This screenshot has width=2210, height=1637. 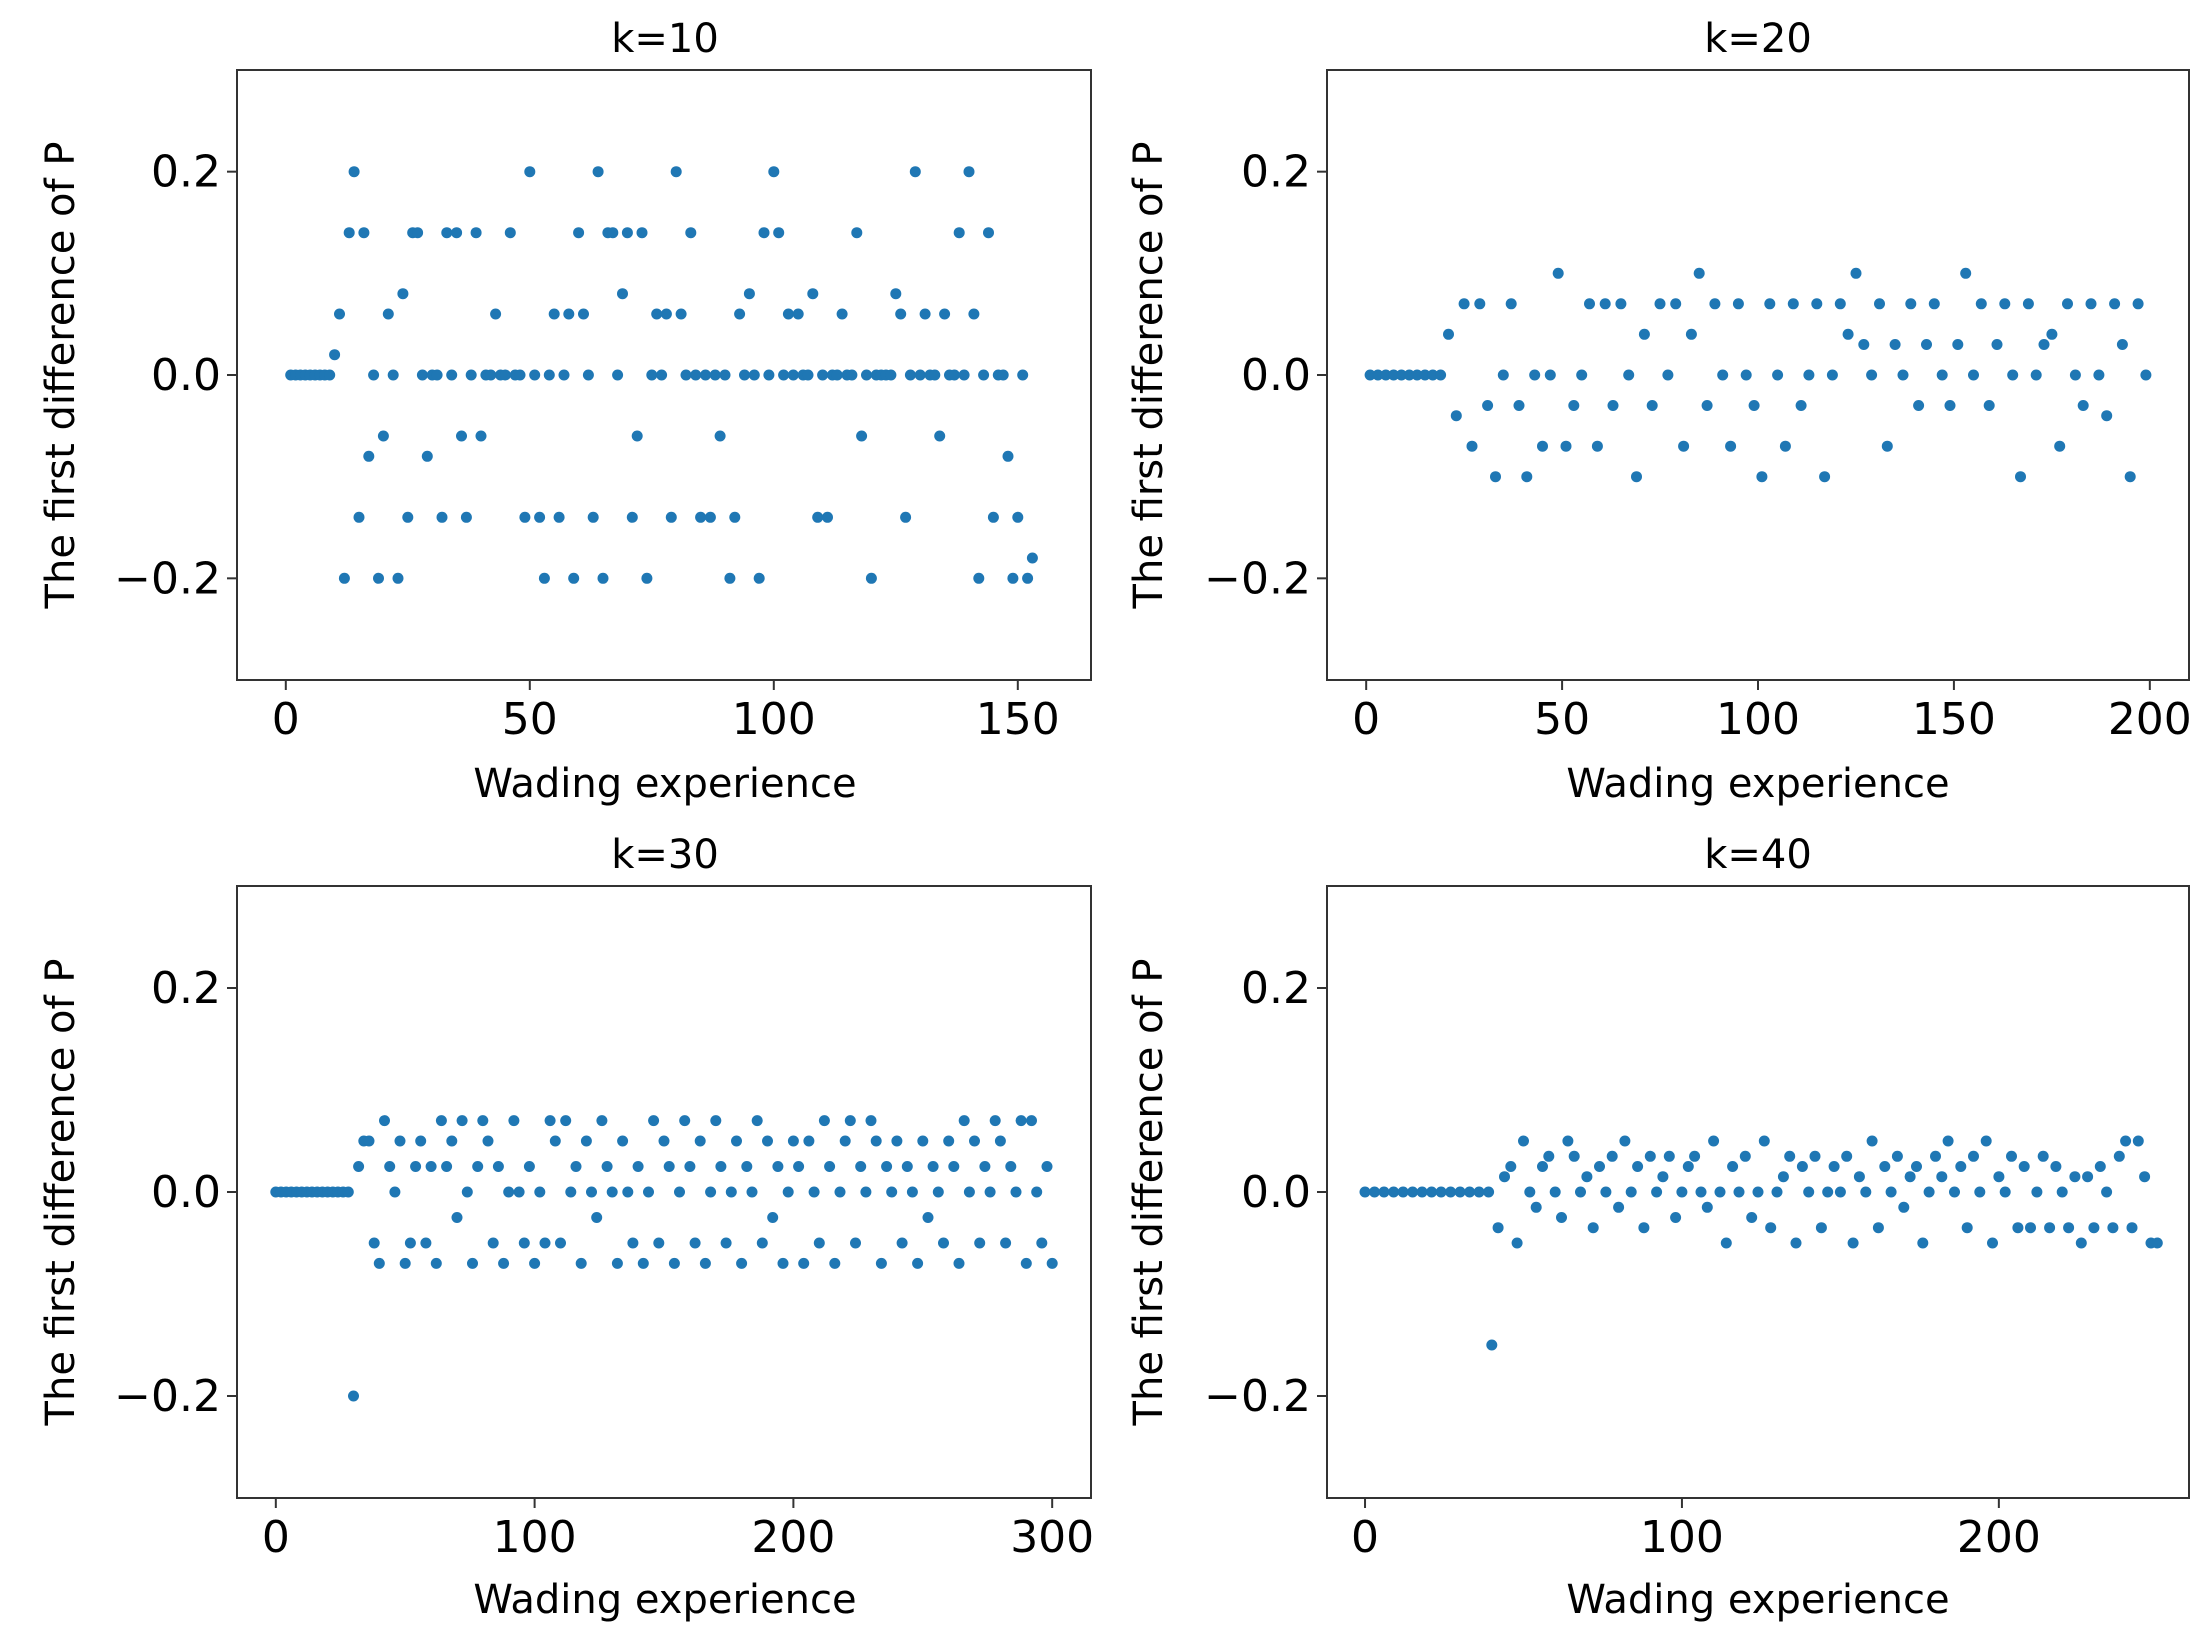 What do you see at coordinates (1772, 712) in the screenshot?
I see `x-ticks: 0 50 100 150 200` at bounding box center [1772, 712].